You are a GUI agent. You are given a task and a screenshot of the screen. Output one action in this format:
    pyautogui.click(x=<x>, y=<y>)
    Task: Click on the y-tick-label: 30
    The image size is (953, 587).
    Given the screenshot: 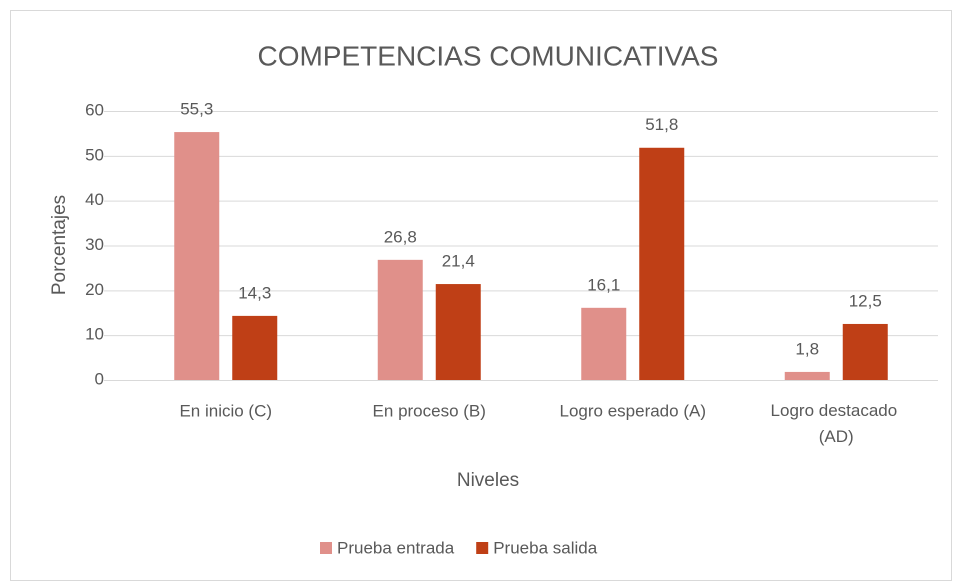 What is the action you would take?
    pyautogui.click(x=94, y=244)
    